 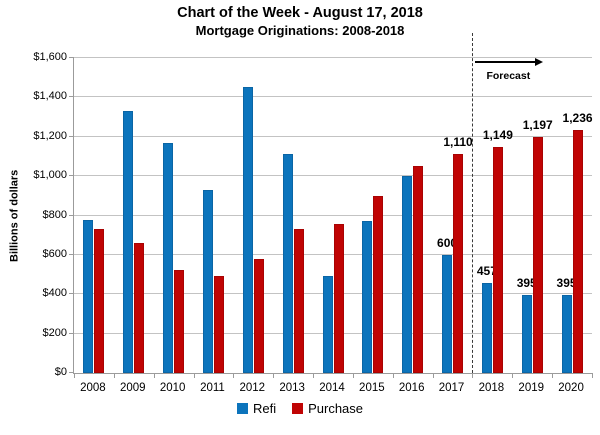 I want to click on y-tick-label: $800, so click(x=54, y=214).